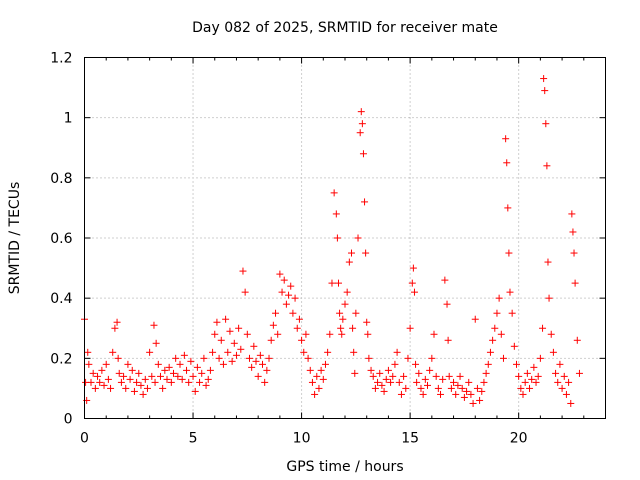  I want to click on y-tick-label: 0.4, so click(61, 299).